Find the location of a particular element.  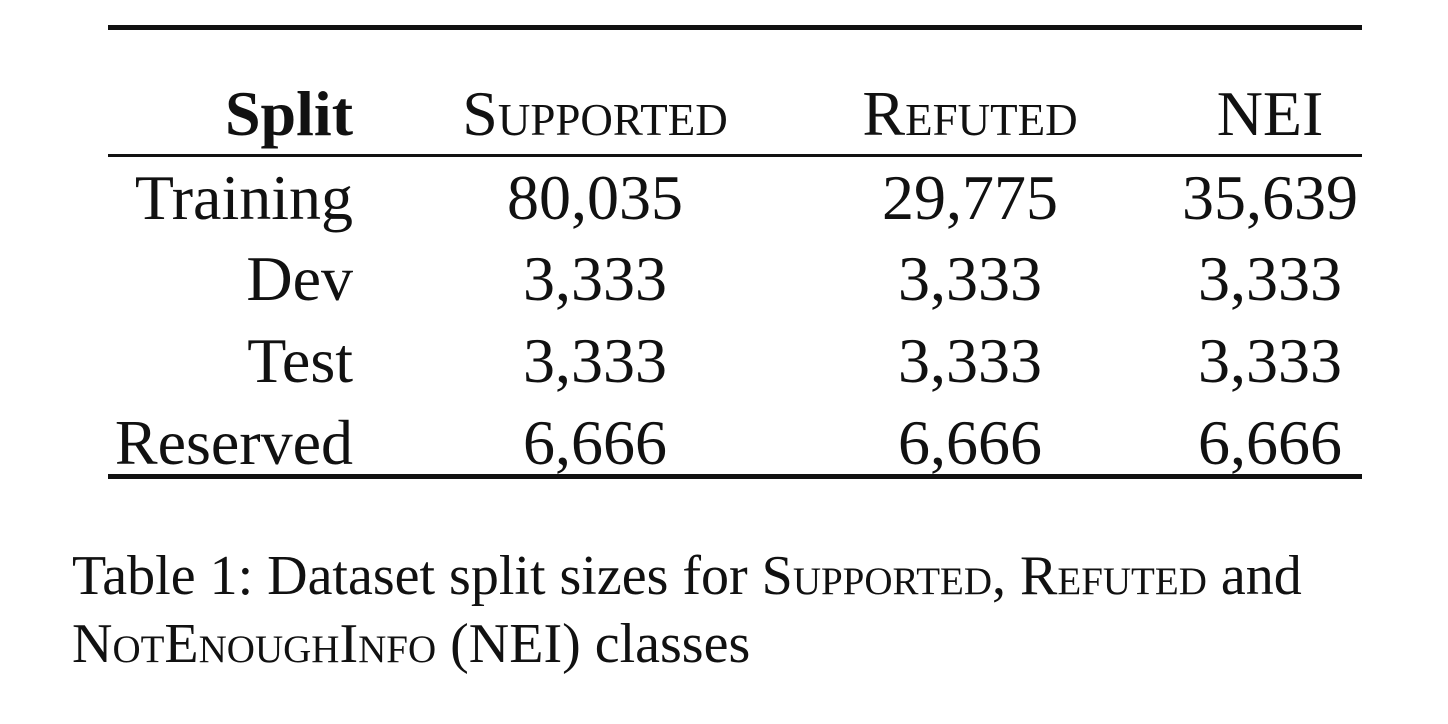

row-training-refuted: 29,775 is located at coordinates (970, 197).